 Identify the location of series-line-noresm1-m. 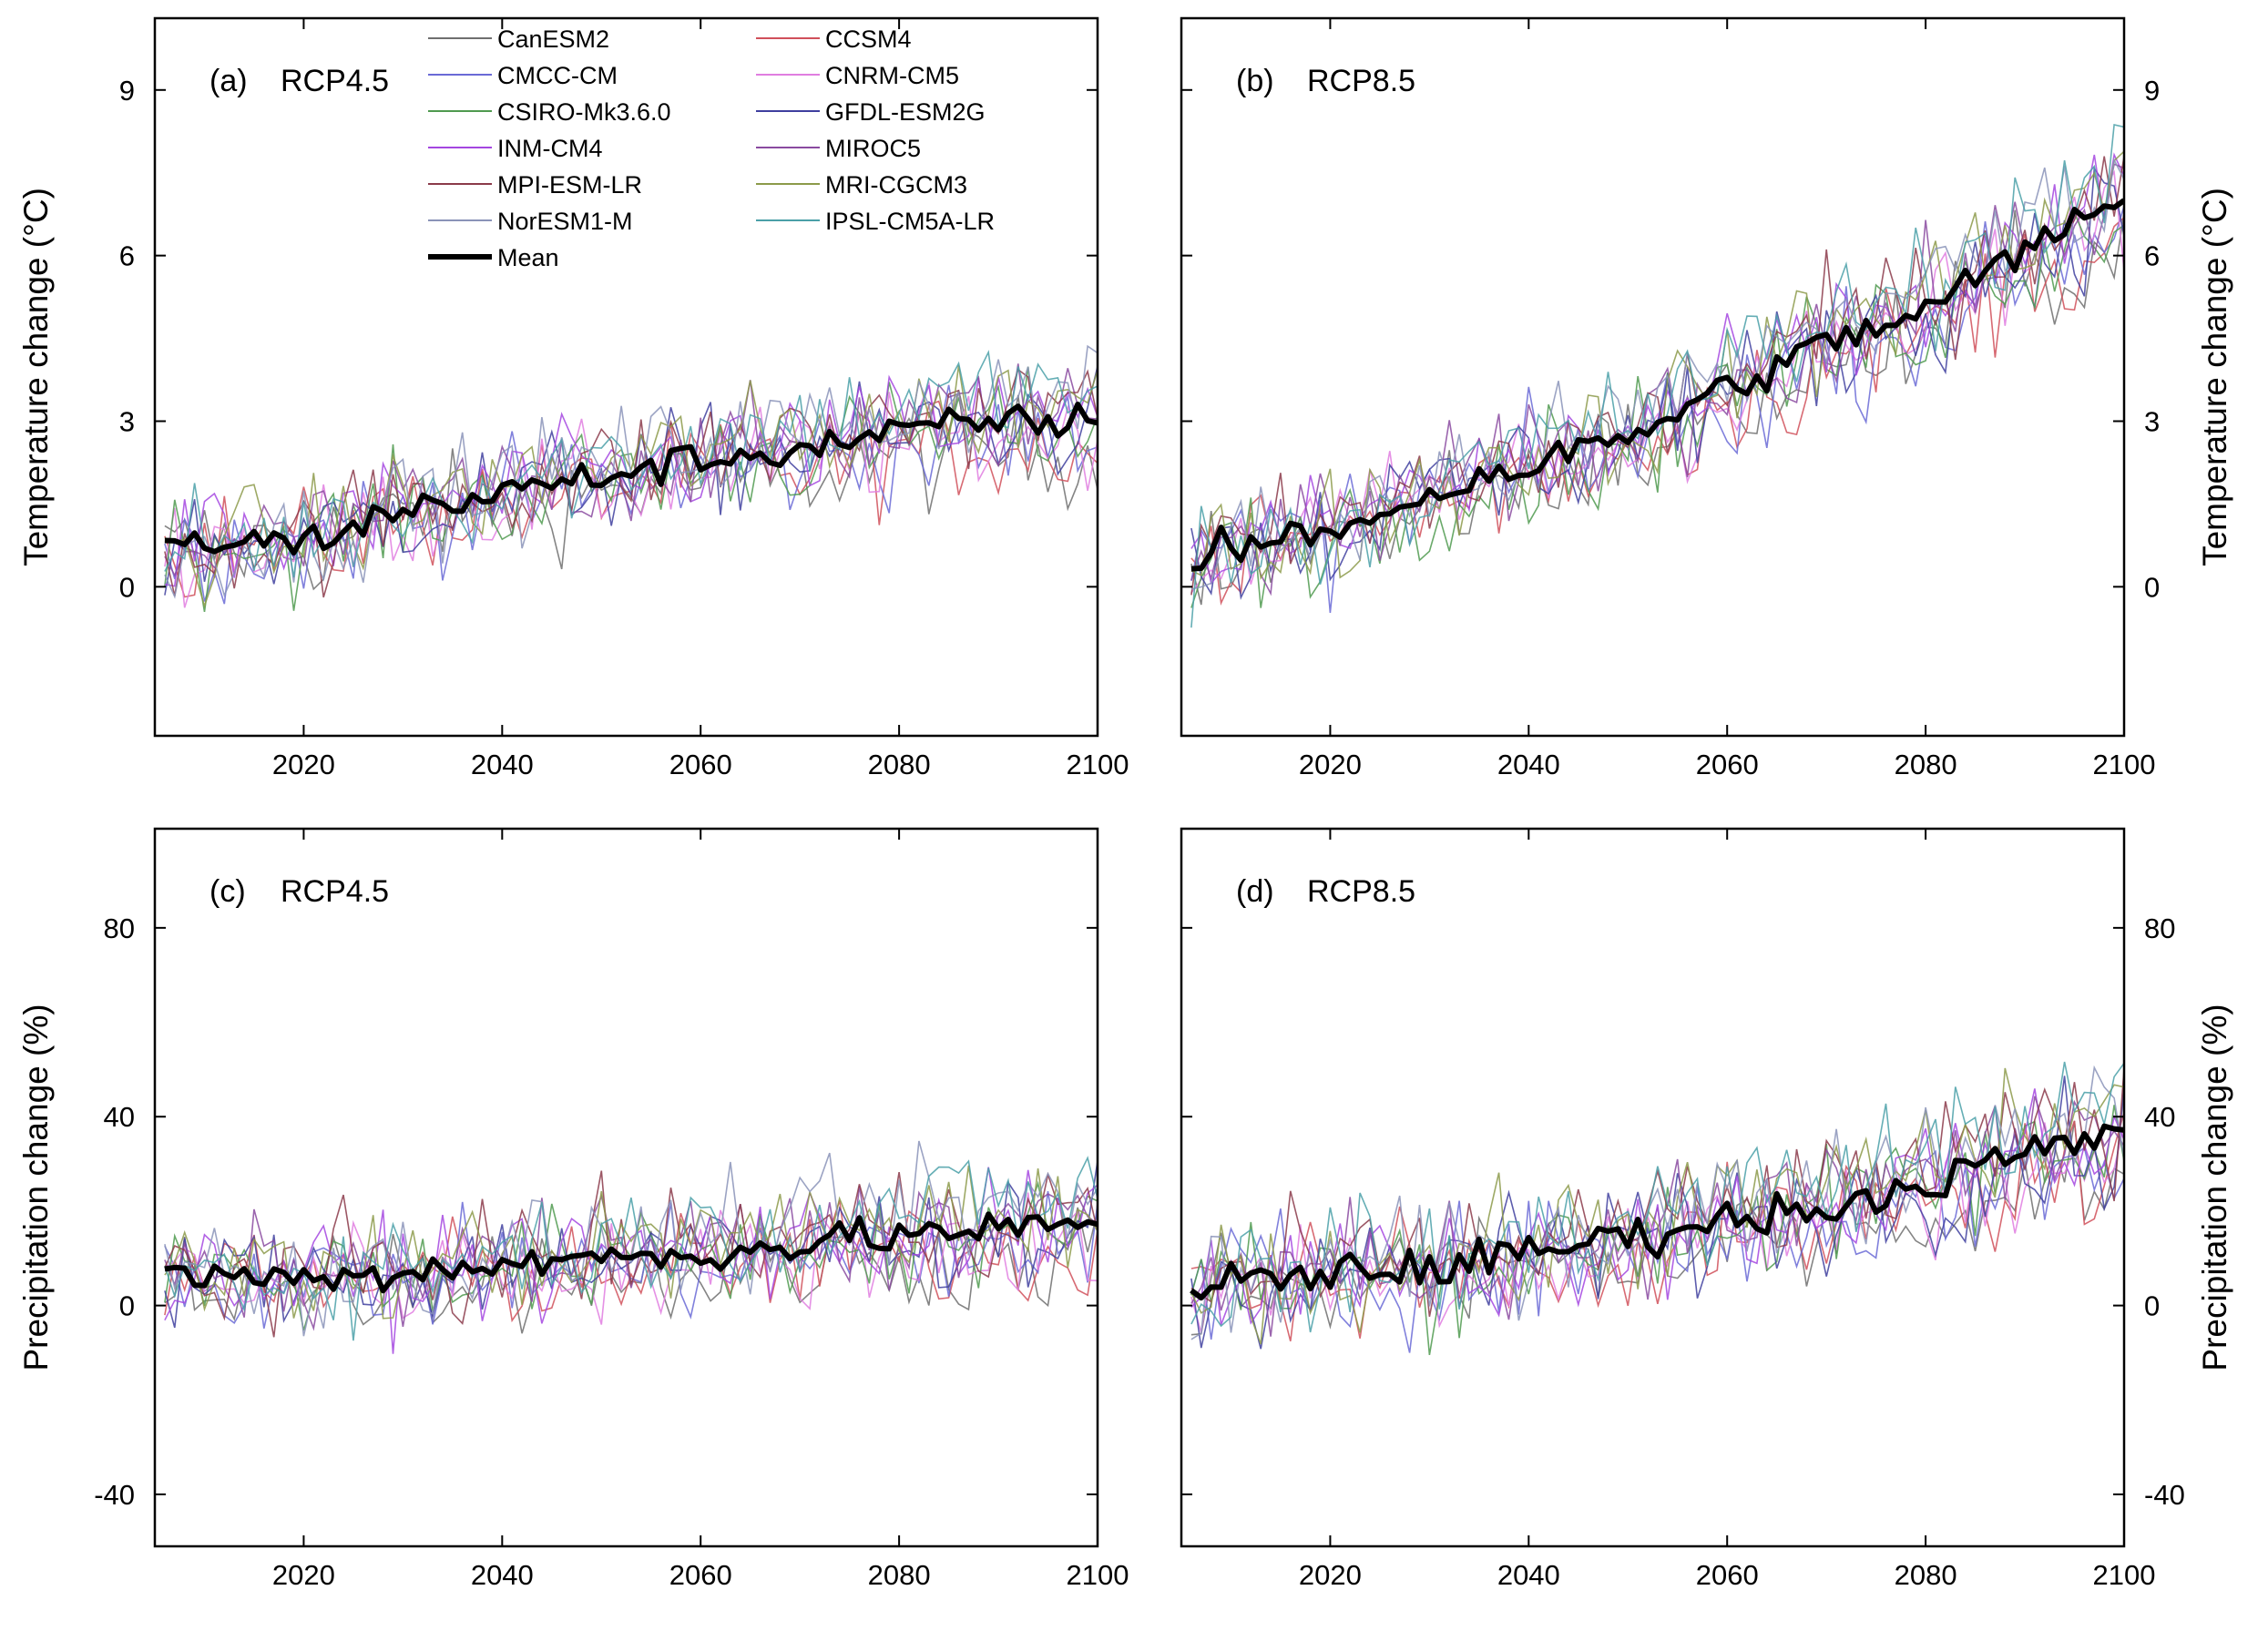
(631, 1238).